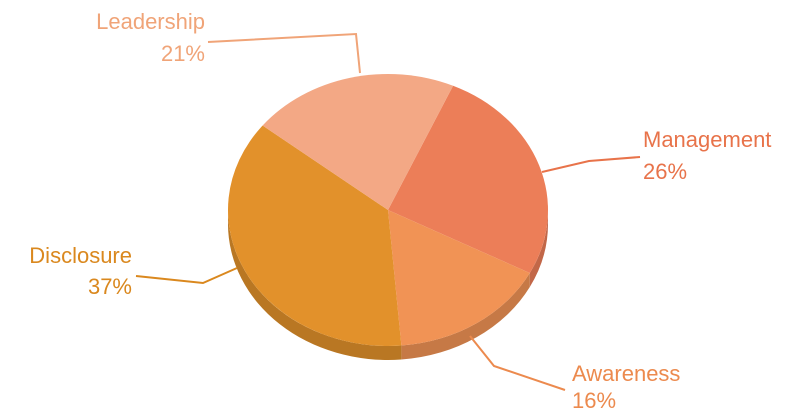 The image size is (802, 410). What do you see at coordinates (358, 142) in the screenshot?
I see `slice-leadership` at bounding box center [358, 142].